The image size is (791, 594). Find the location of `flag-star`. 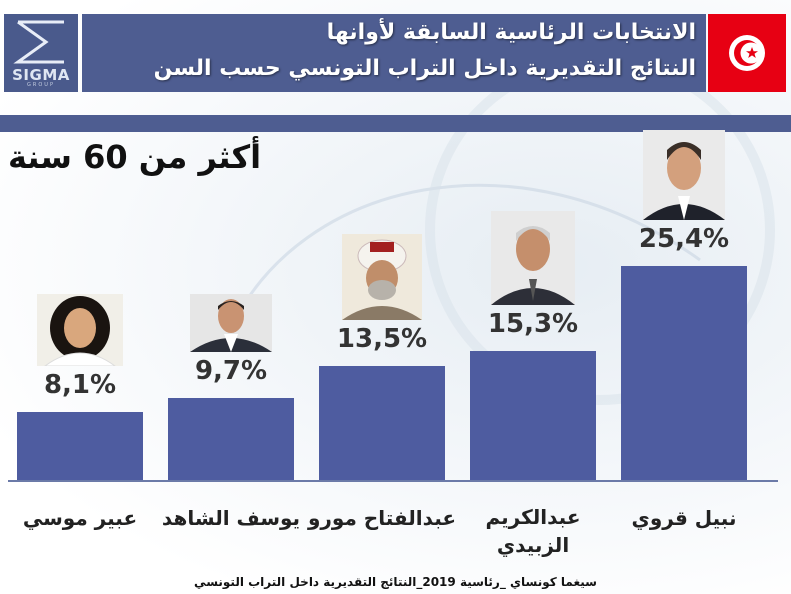

flag-star is located at coordinates (752, 52).